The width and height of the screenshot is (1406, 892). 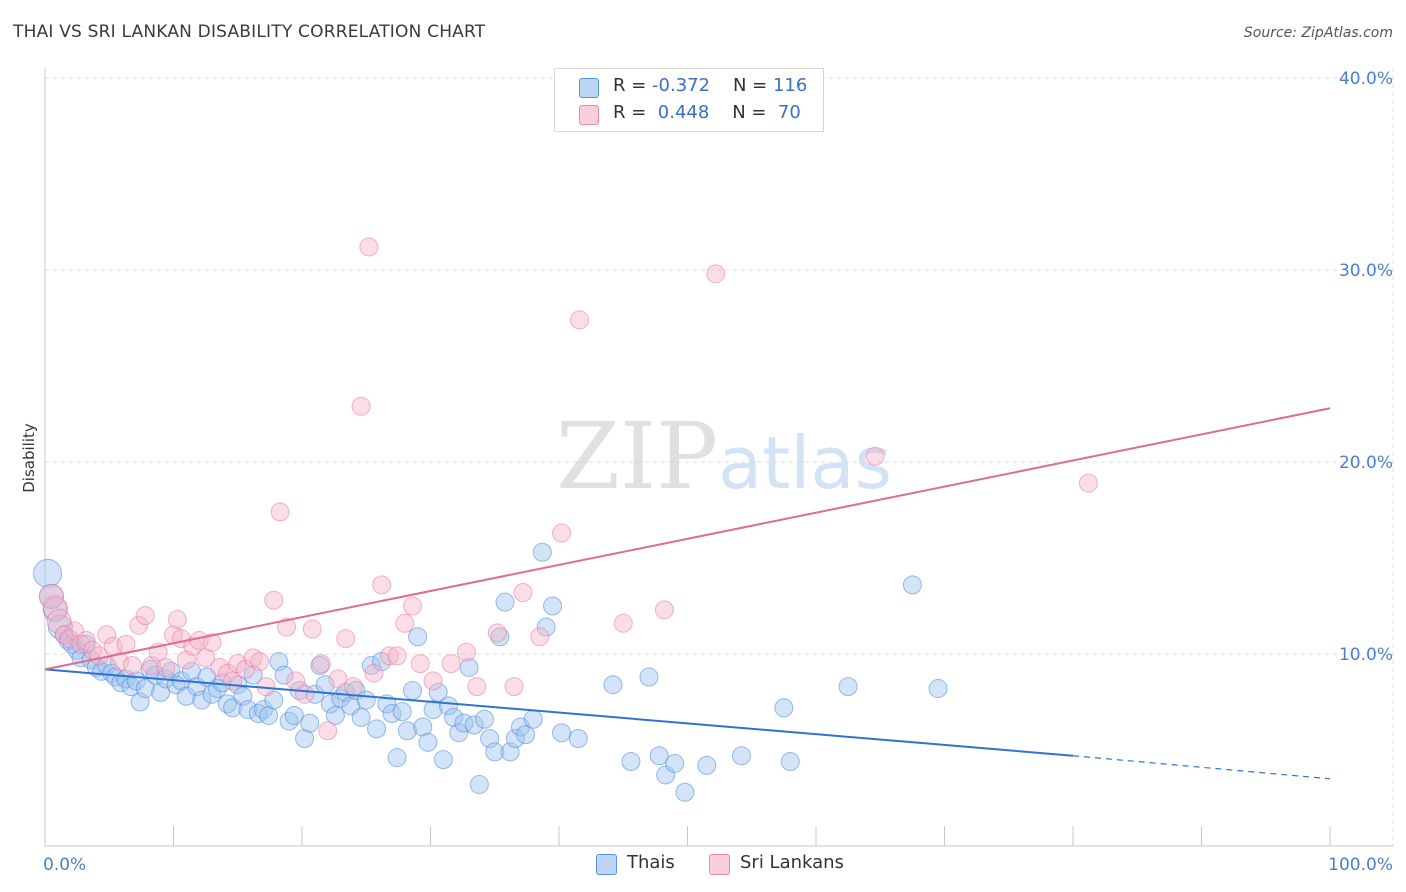 What do you see at coordinates (1318, 33) in the screenshot?
I see `source-label: Source: ZipAtlas.com` at bounding box center [1318, 33].